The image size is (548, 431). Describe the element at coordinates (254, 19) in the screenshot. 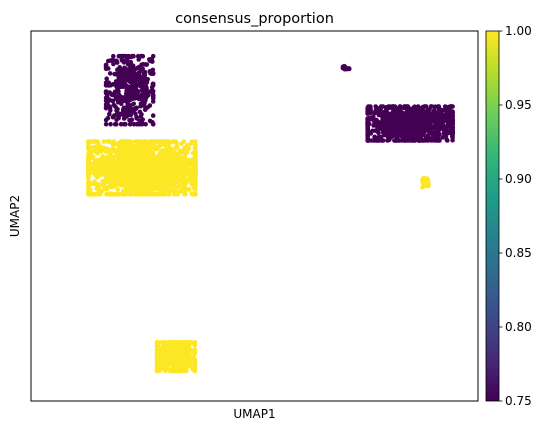

I see `chart-title: consensus_proportion` at that location.